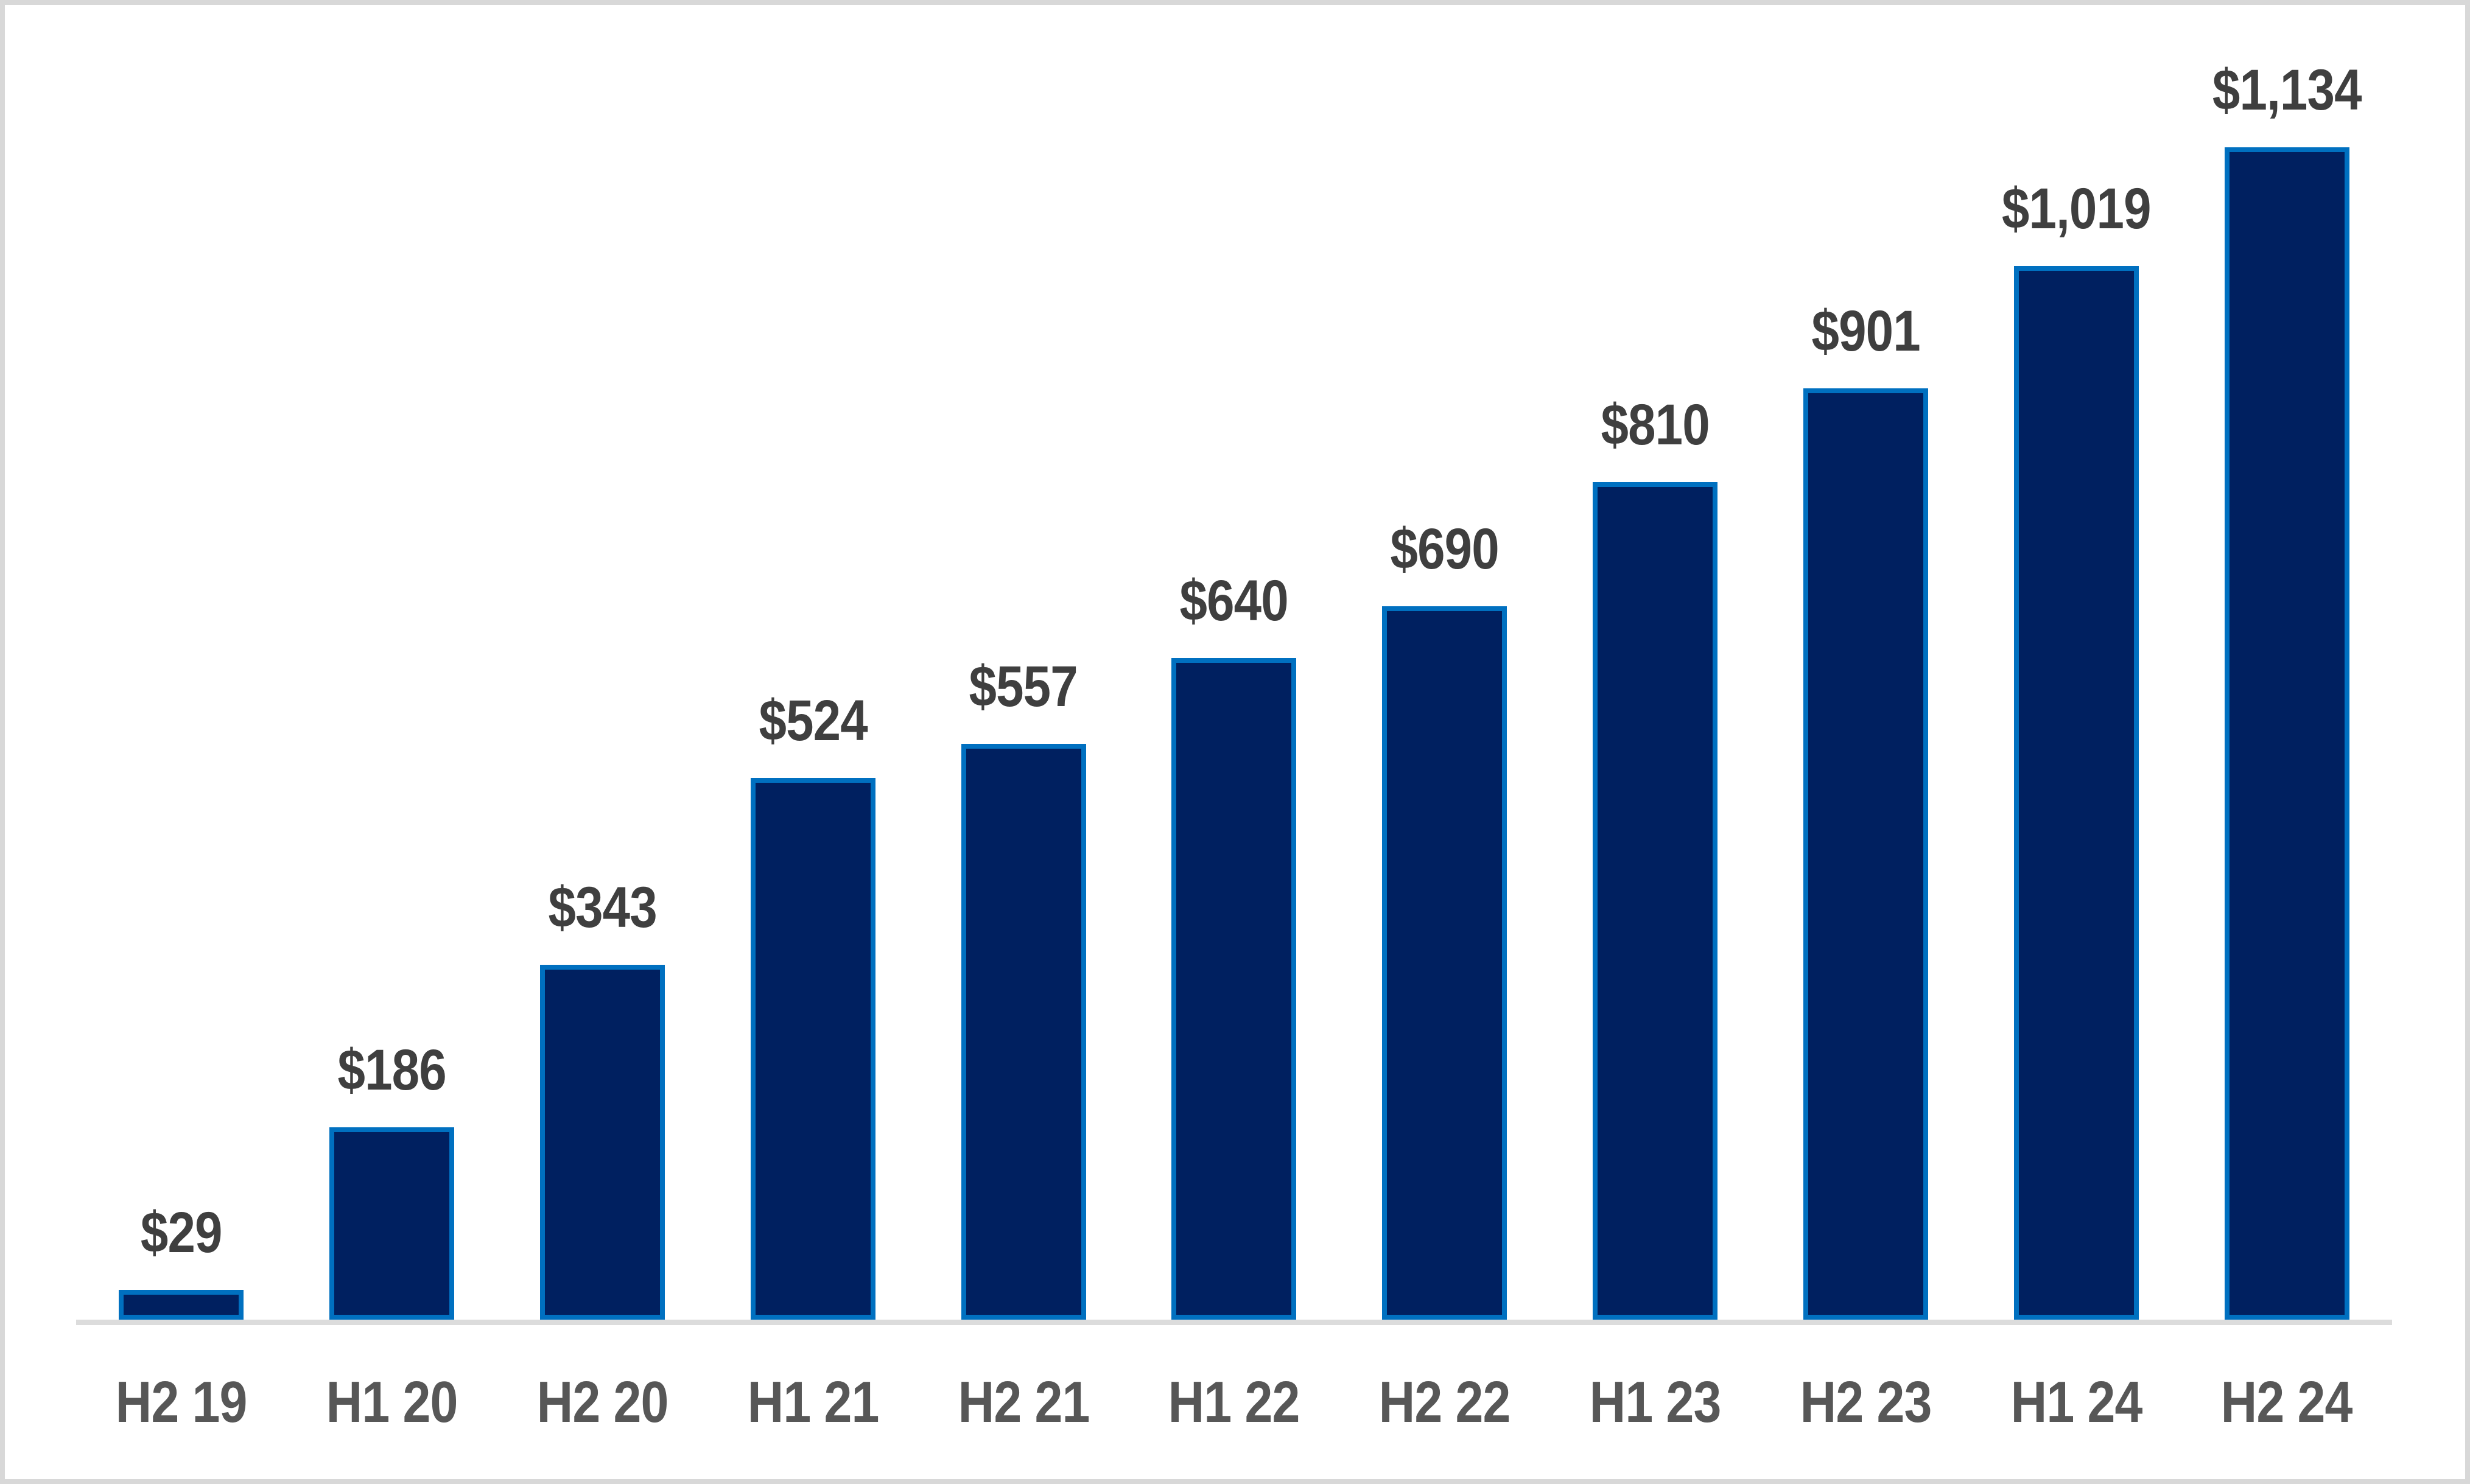  I want to click on x-axis-label-text: H2 19, so click(182, 1402).